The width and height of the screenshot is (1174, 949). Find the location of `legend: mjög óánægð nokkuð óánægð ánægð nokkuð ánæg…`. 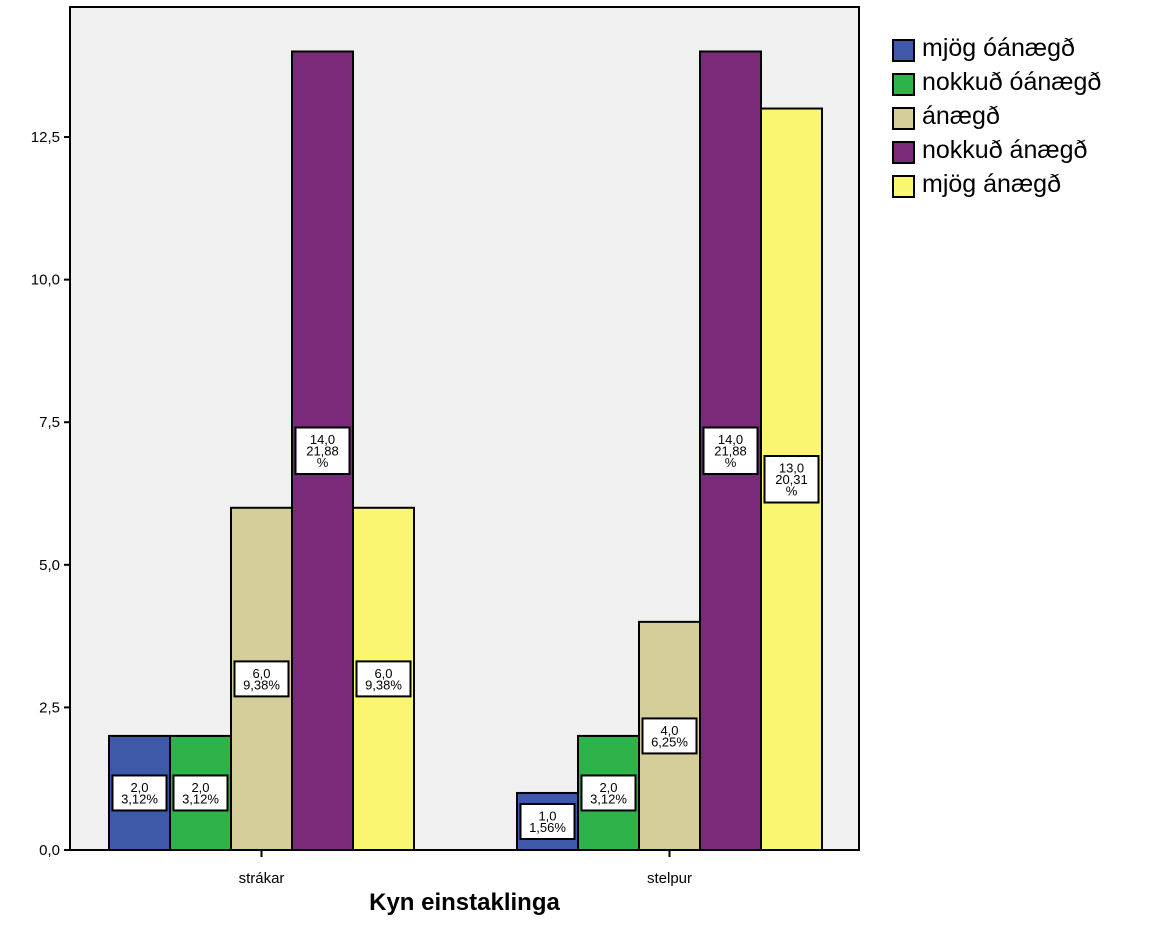

legend: mjög óánægð nokkuð óánægð ánægð nokkuð ánæg… is located at coordinates (996, 116).